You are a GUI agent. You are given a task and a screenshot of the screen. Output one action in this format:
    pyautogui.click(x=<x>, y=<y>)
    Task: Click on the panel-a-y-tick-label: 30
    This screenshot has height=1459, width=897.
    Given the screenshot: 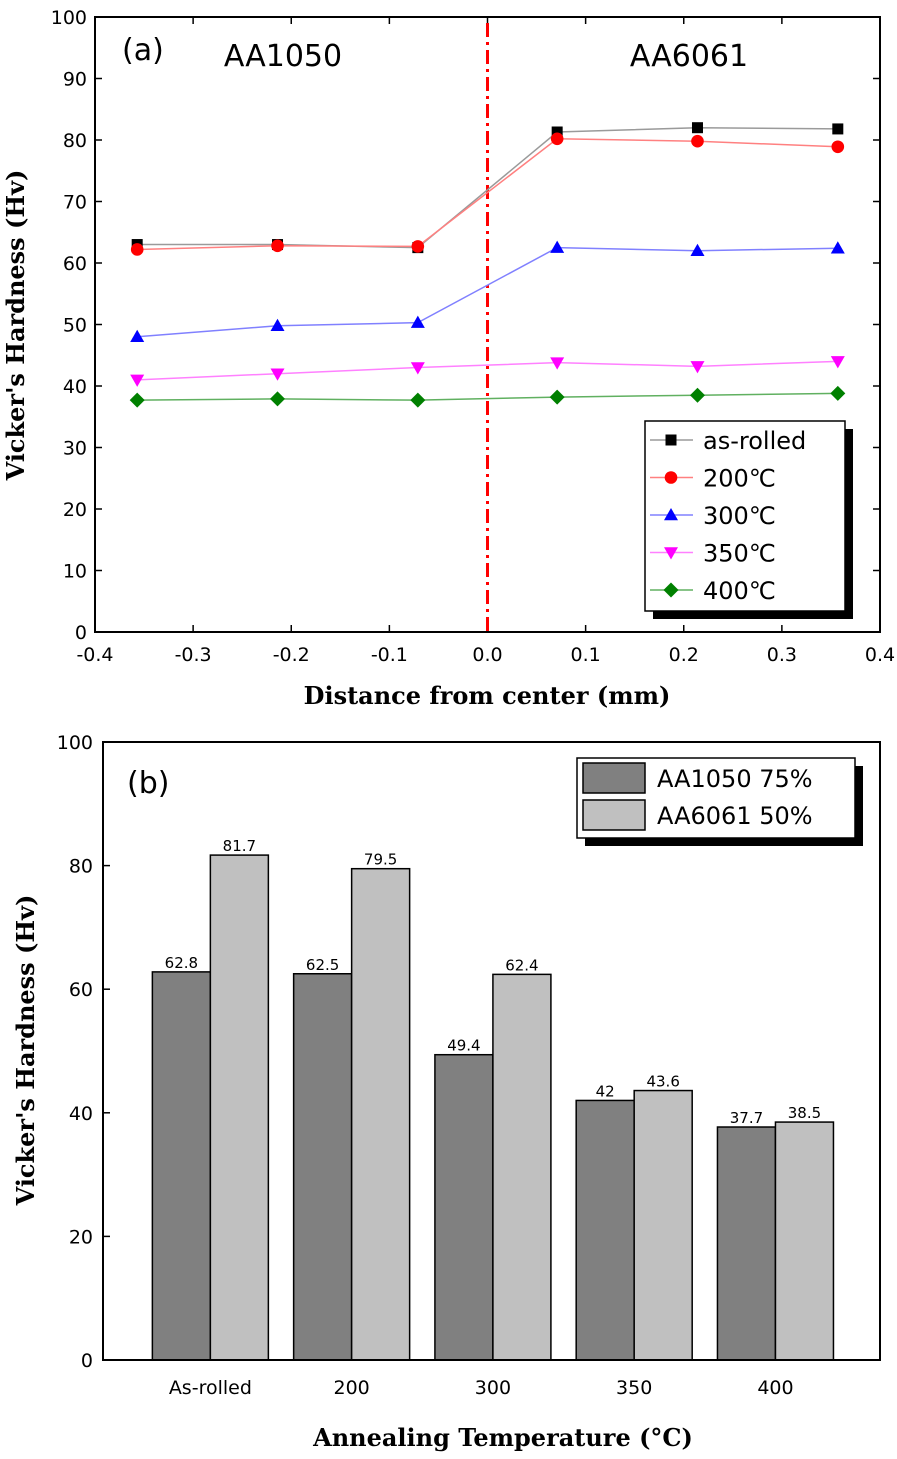 What is the action you would take?
    pyautogui.click(x=75, y=449)
    